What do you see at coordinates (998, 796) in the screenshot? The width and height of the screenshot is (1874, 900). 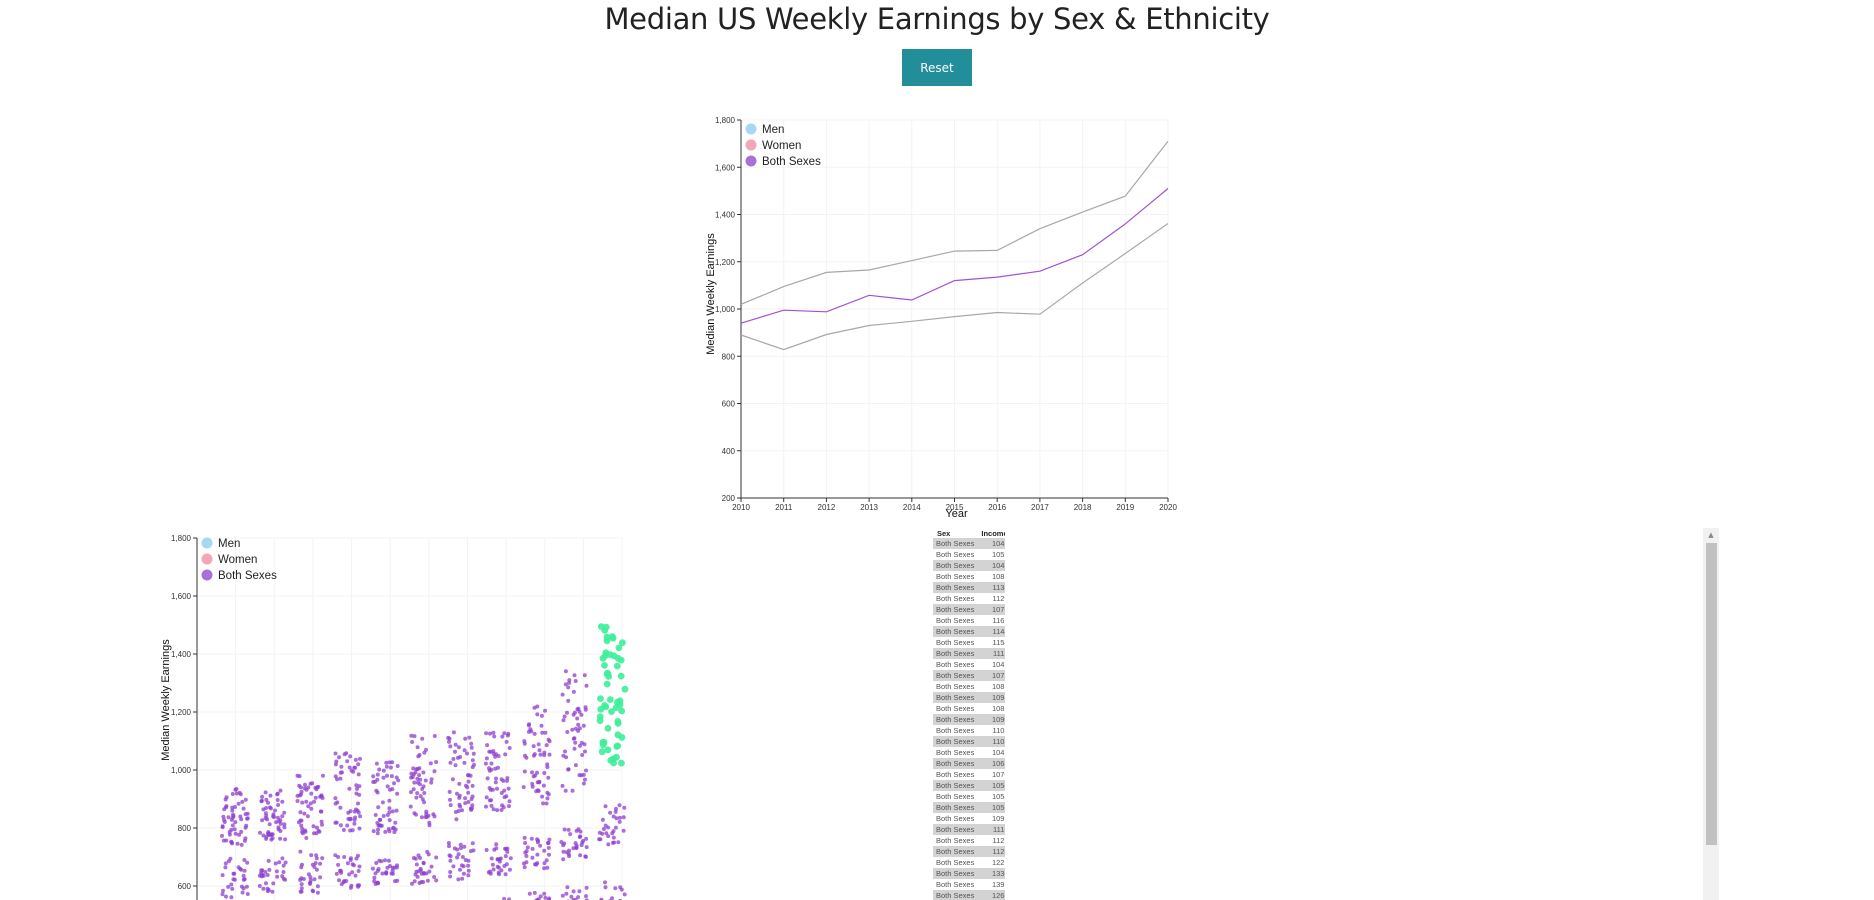 I see `table-cell-income: 1058` at bounding box center [998, 796].